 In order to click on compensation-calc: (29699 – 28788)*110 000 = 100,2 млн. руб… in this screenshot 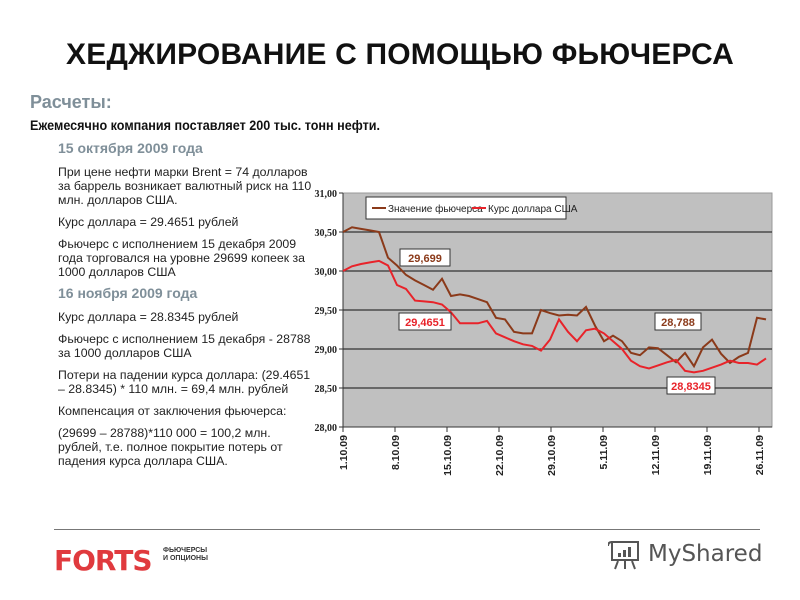, I will do `click(170, 447)`.